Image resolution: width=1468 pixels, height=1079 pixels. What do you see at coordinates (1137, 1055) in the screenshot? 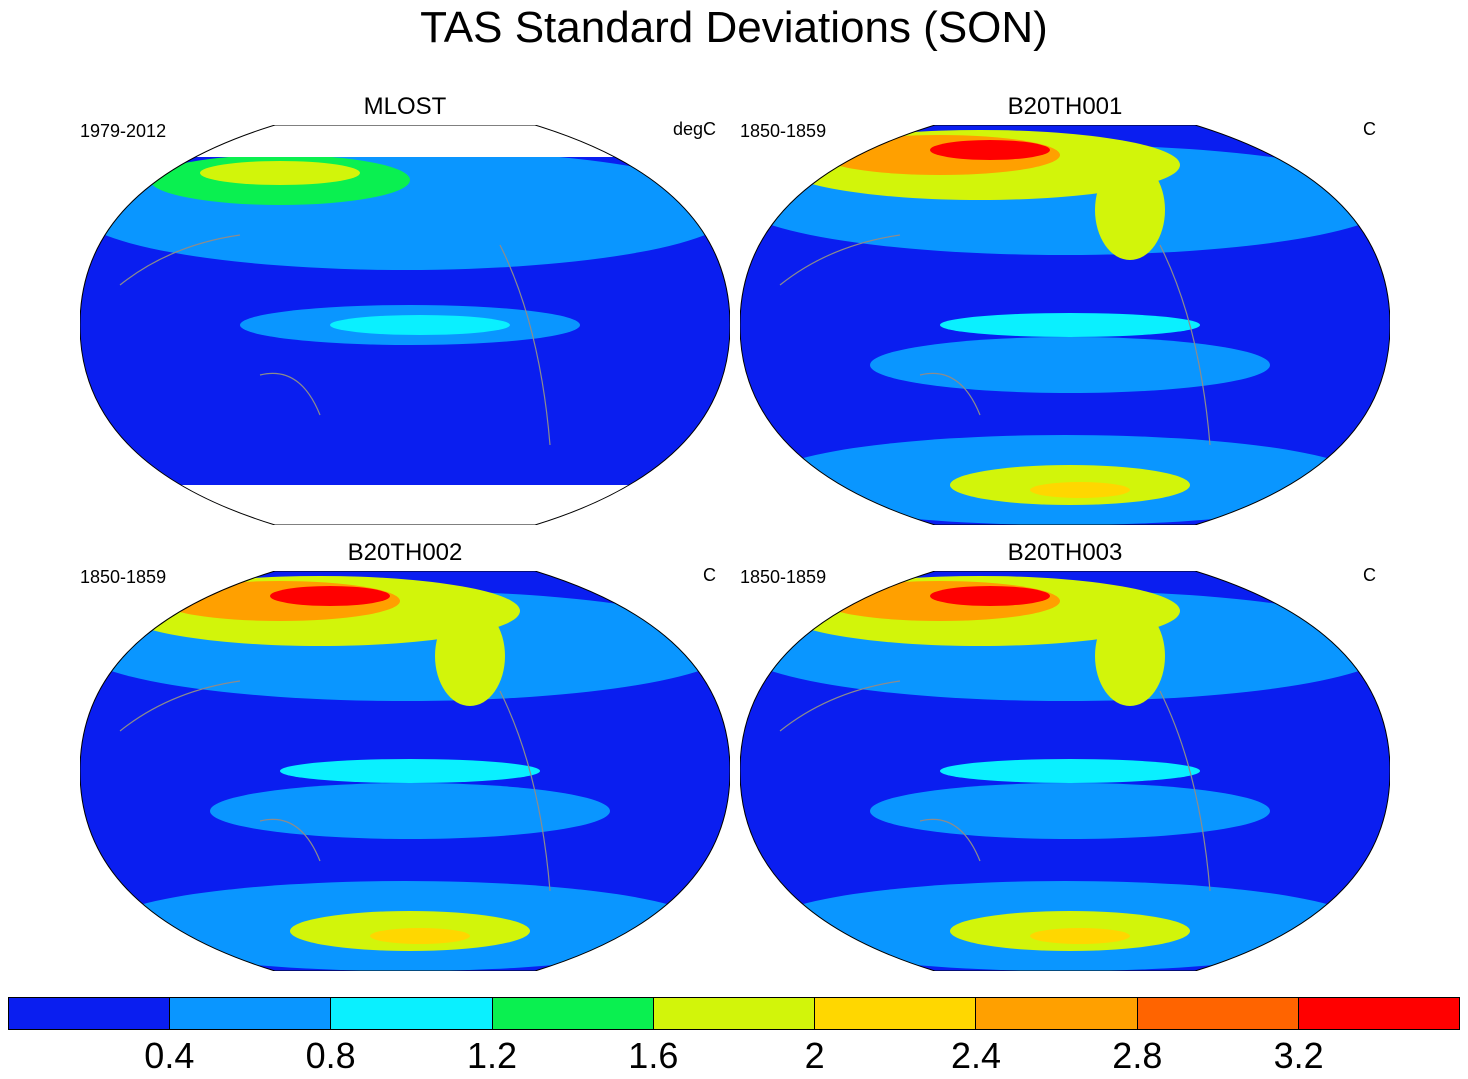
I see `colorbar-tick-label: 2.8` at bounding box center [1137, 1055].